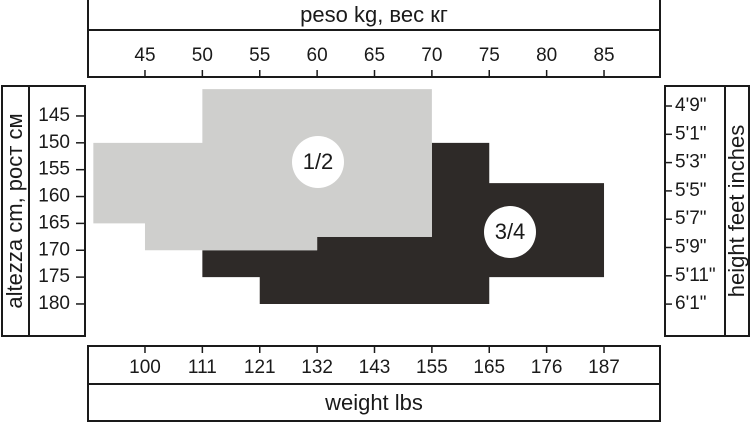  I want to click on right-label-box, so click(737, 211).